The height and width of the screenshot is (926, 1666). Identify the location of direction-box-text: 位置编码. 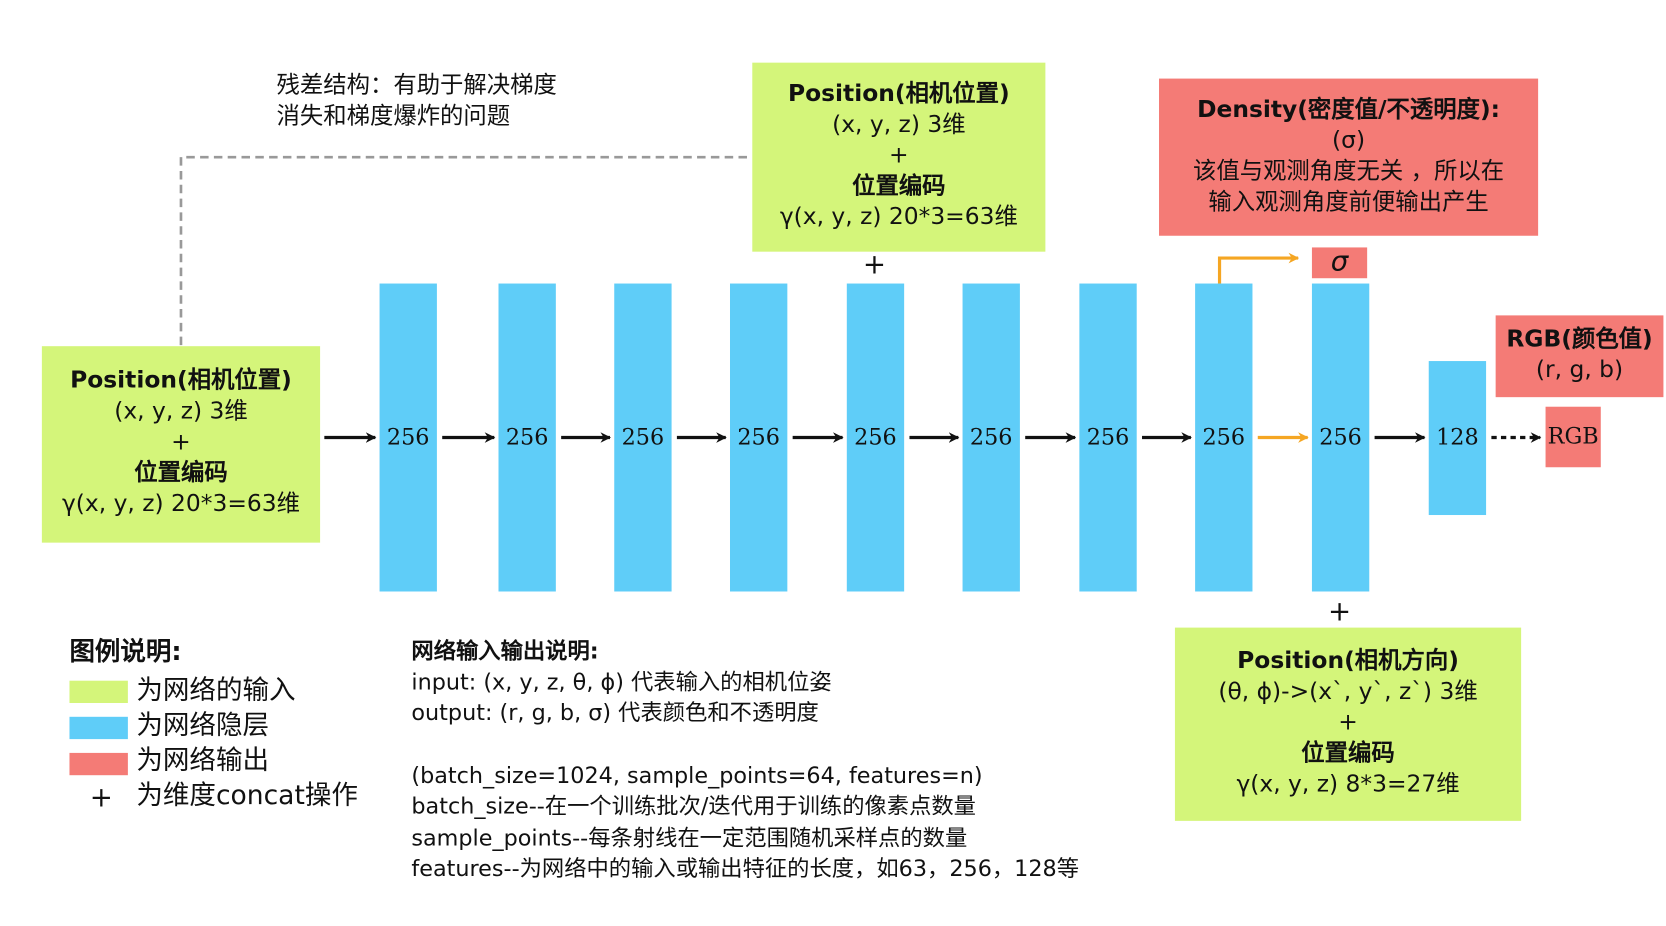
(1347, 752).